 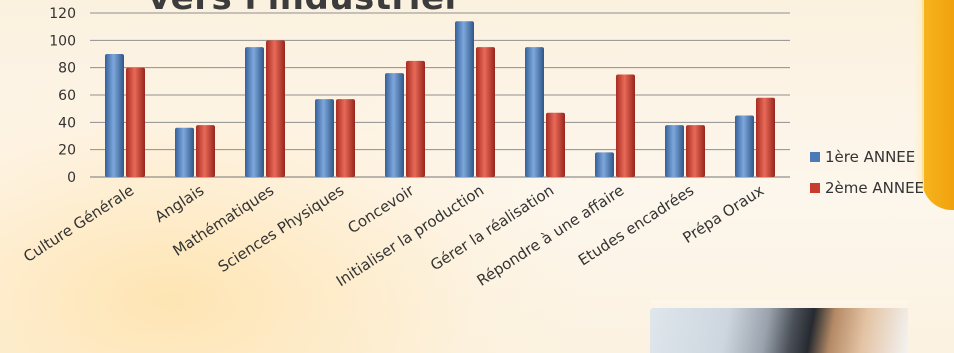 What do you see at coordinates (67, 123) in the screenshot?
I see `y-tick-label: 40` at bounding box center [67, 123].